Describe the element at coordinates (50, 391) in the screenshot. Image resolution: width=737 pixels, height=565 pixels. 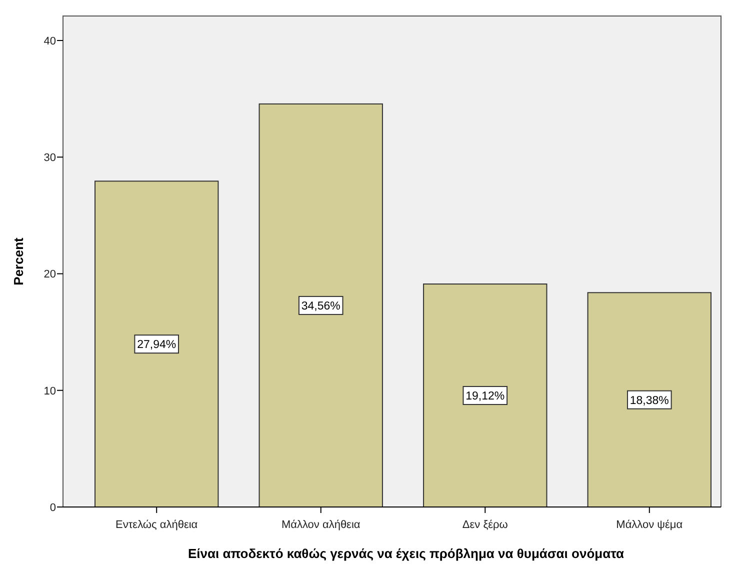
I see `y-tick-label: 10` at that location.